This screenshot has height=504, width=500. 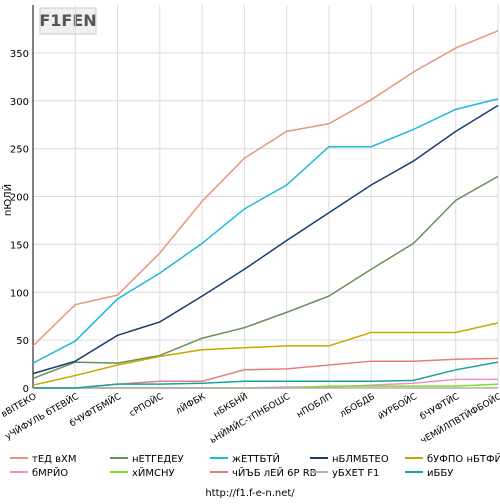 I want to click on legend-label: нЕТГЕДЕУ, so click(x=158, y=459).